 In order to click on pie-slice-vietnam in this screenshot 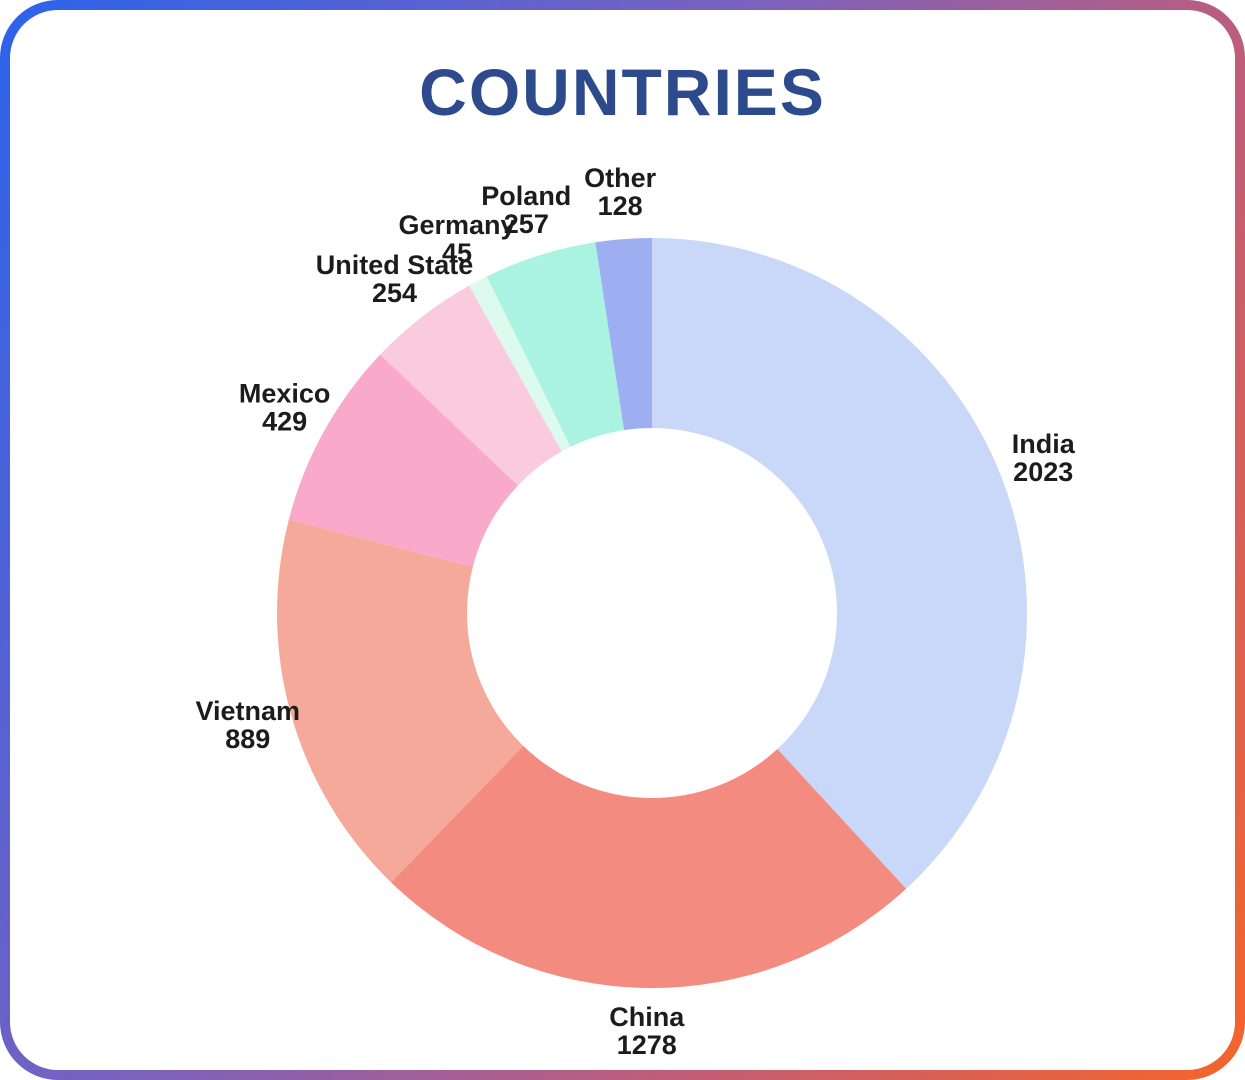, I will do `click(400, 701)`.